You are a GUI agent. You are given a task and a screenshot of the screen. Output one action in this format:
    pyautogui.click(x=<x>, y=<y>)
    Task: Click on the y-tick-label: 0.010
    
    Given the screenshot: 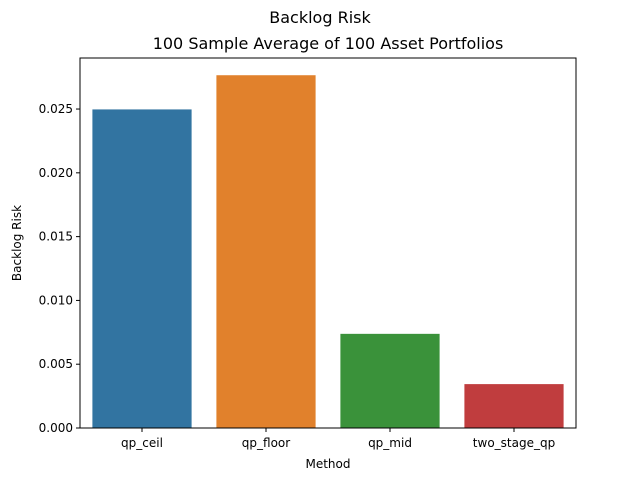 What is the action you would take?
    pyautogui.click(x=56, y=300)
    